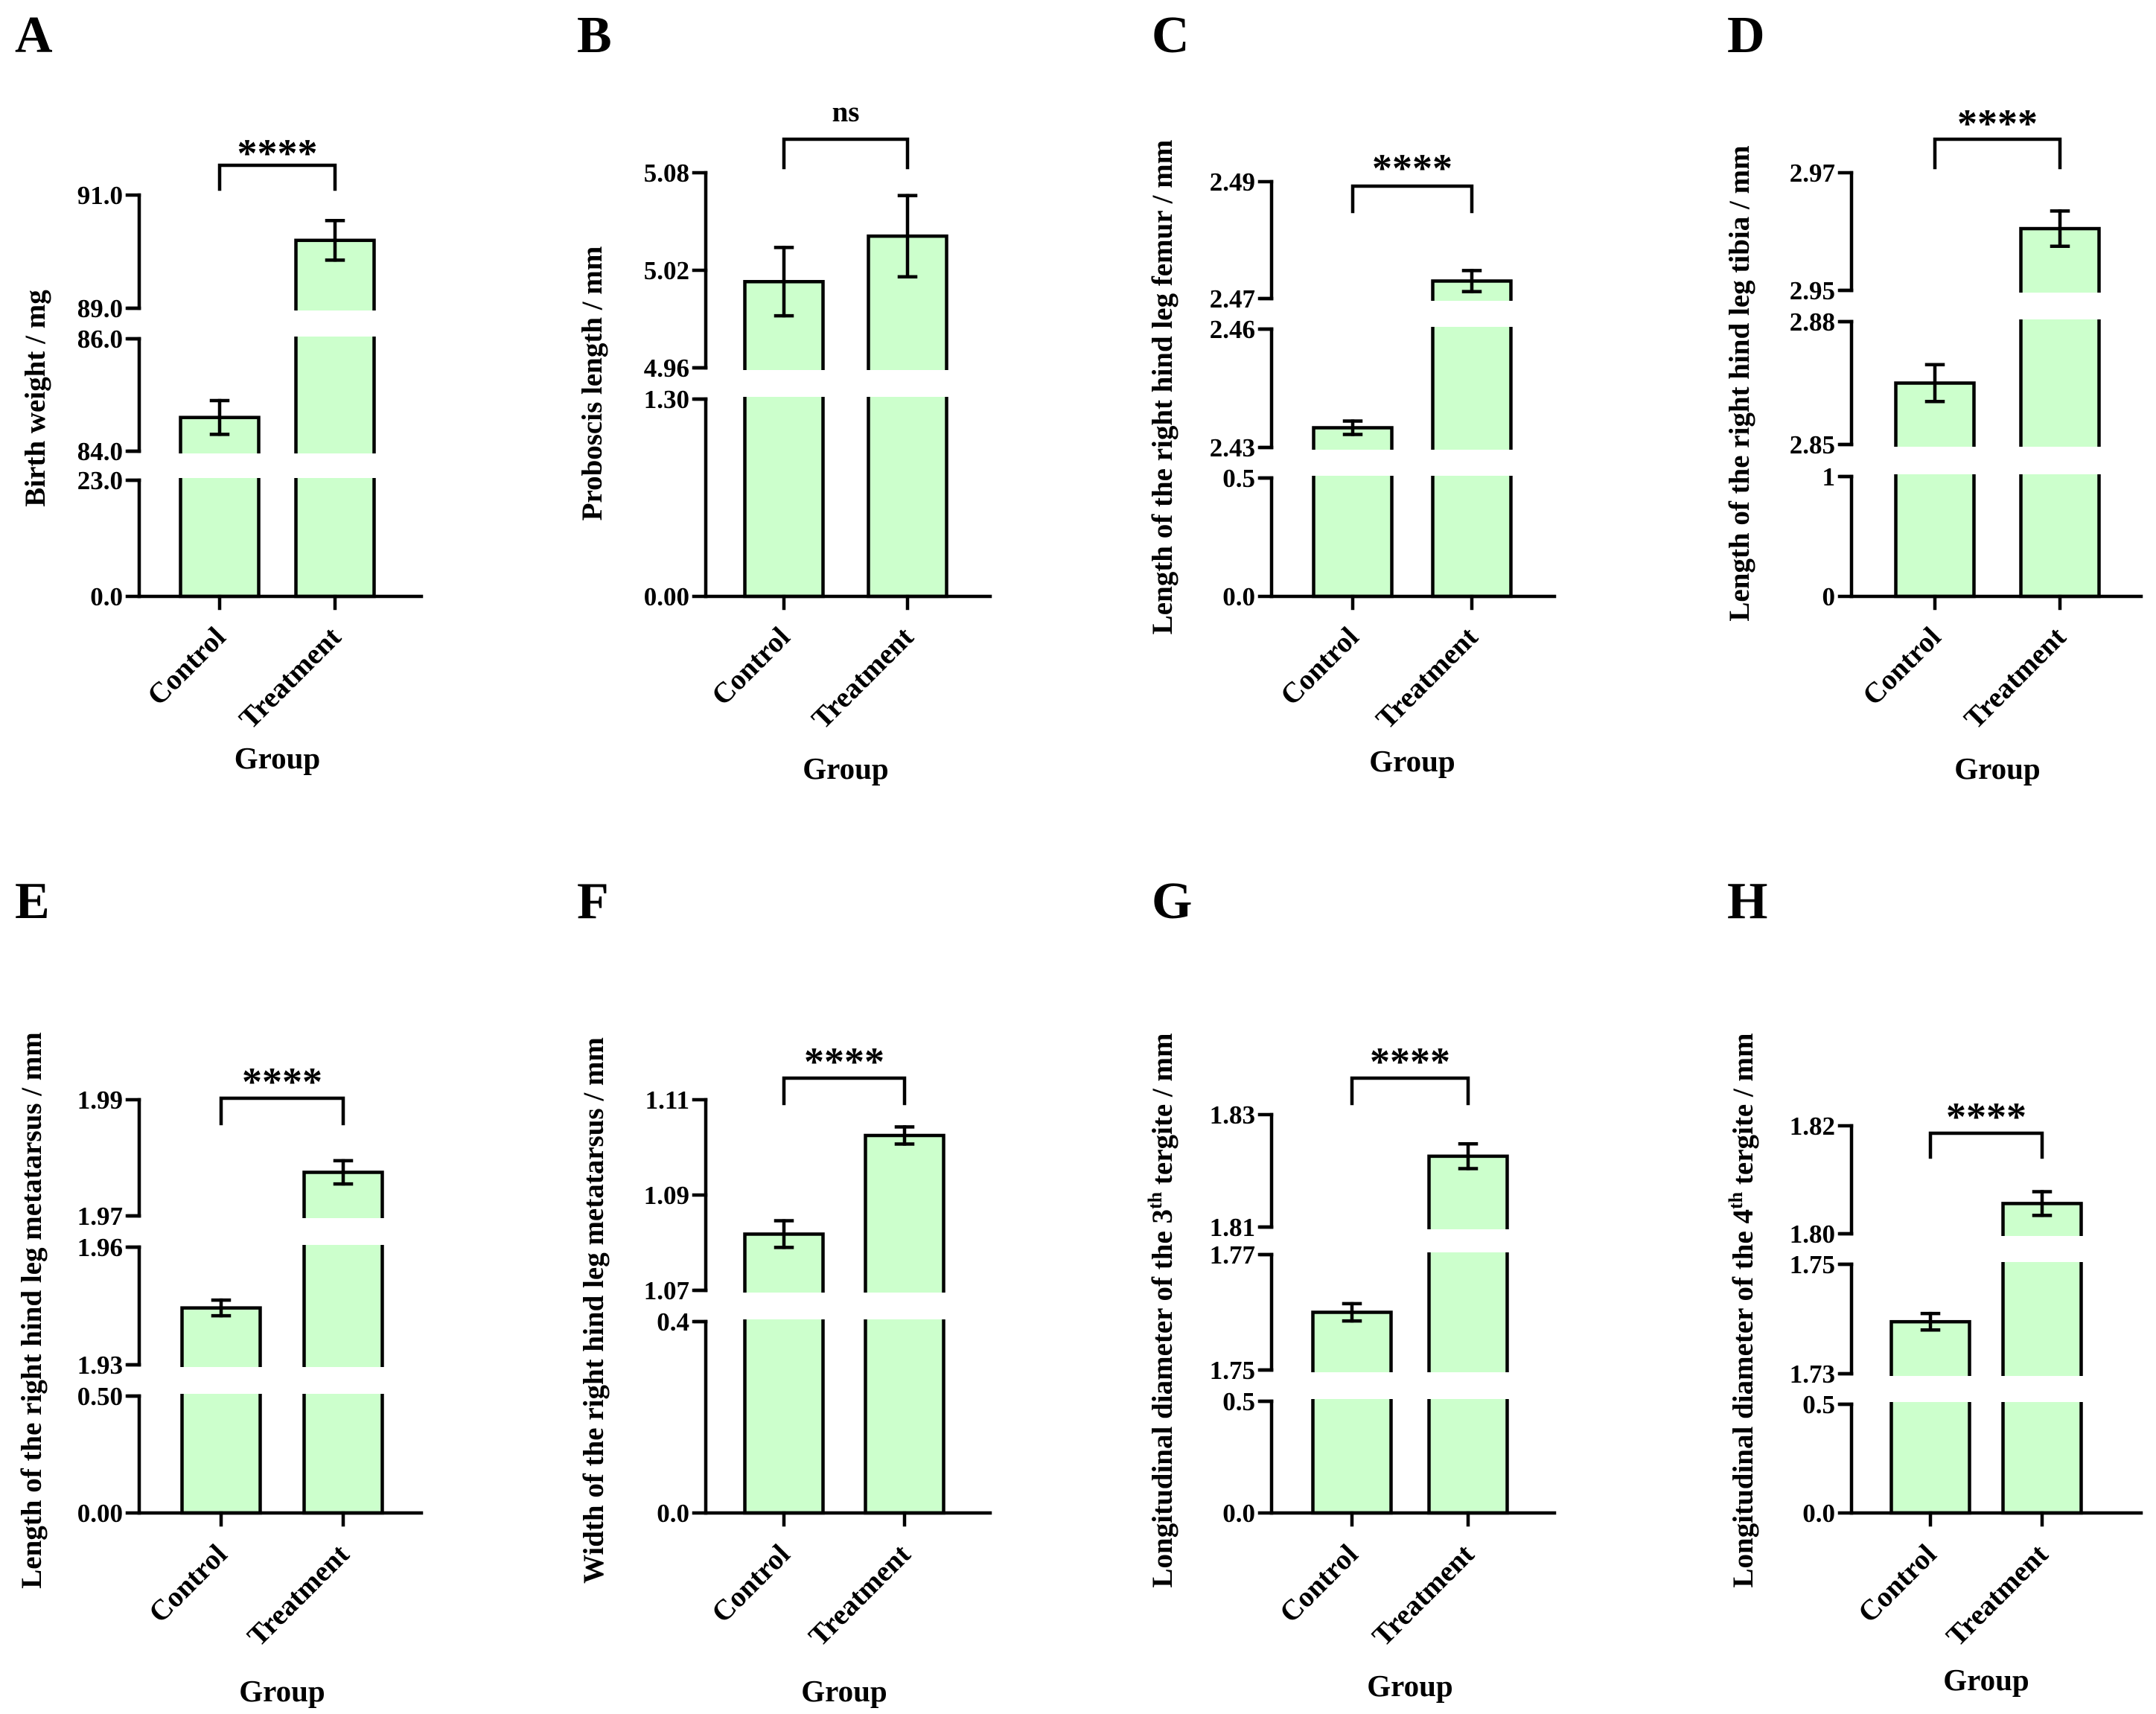  Describe the element at coordinates (100, 1247) in the screenshot. I see `y-tick-label: 1.96` at that location.